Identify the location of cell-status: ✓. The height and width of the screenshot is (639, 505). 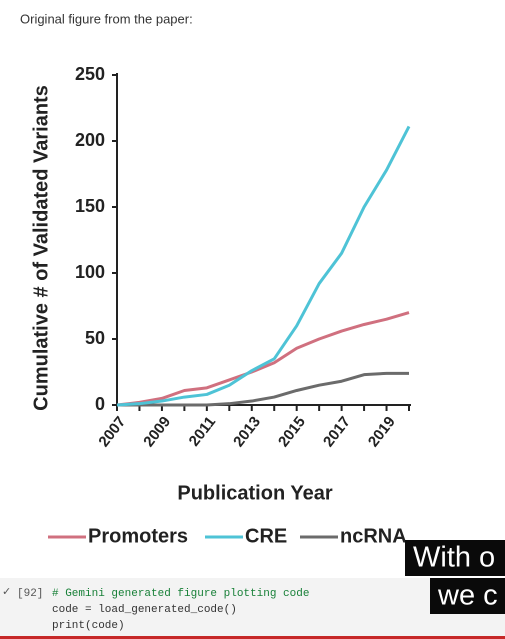
(6, 592).